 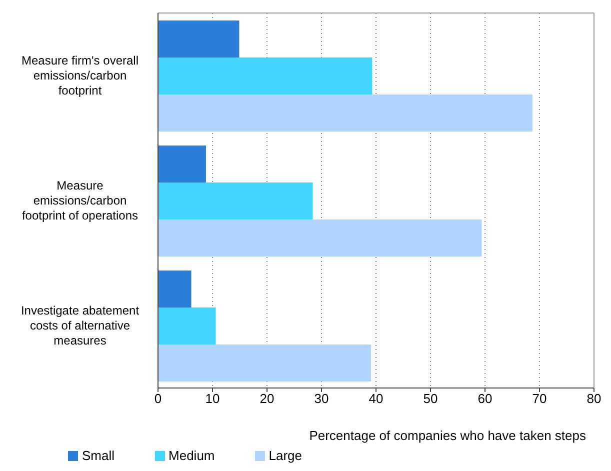 I want to click on y-tick-label: Measure firm's overall emissions/carbon footprint, so click(x=80, y=76).